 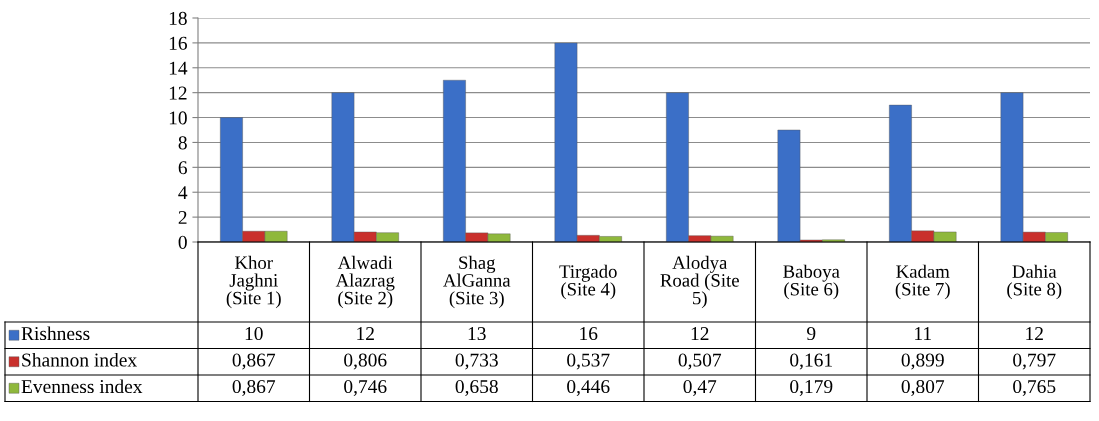 What do you see at coordinates (182, 143) in the screenshot?
I see `y-tick-label: 8` at bounding box center [182, 143].